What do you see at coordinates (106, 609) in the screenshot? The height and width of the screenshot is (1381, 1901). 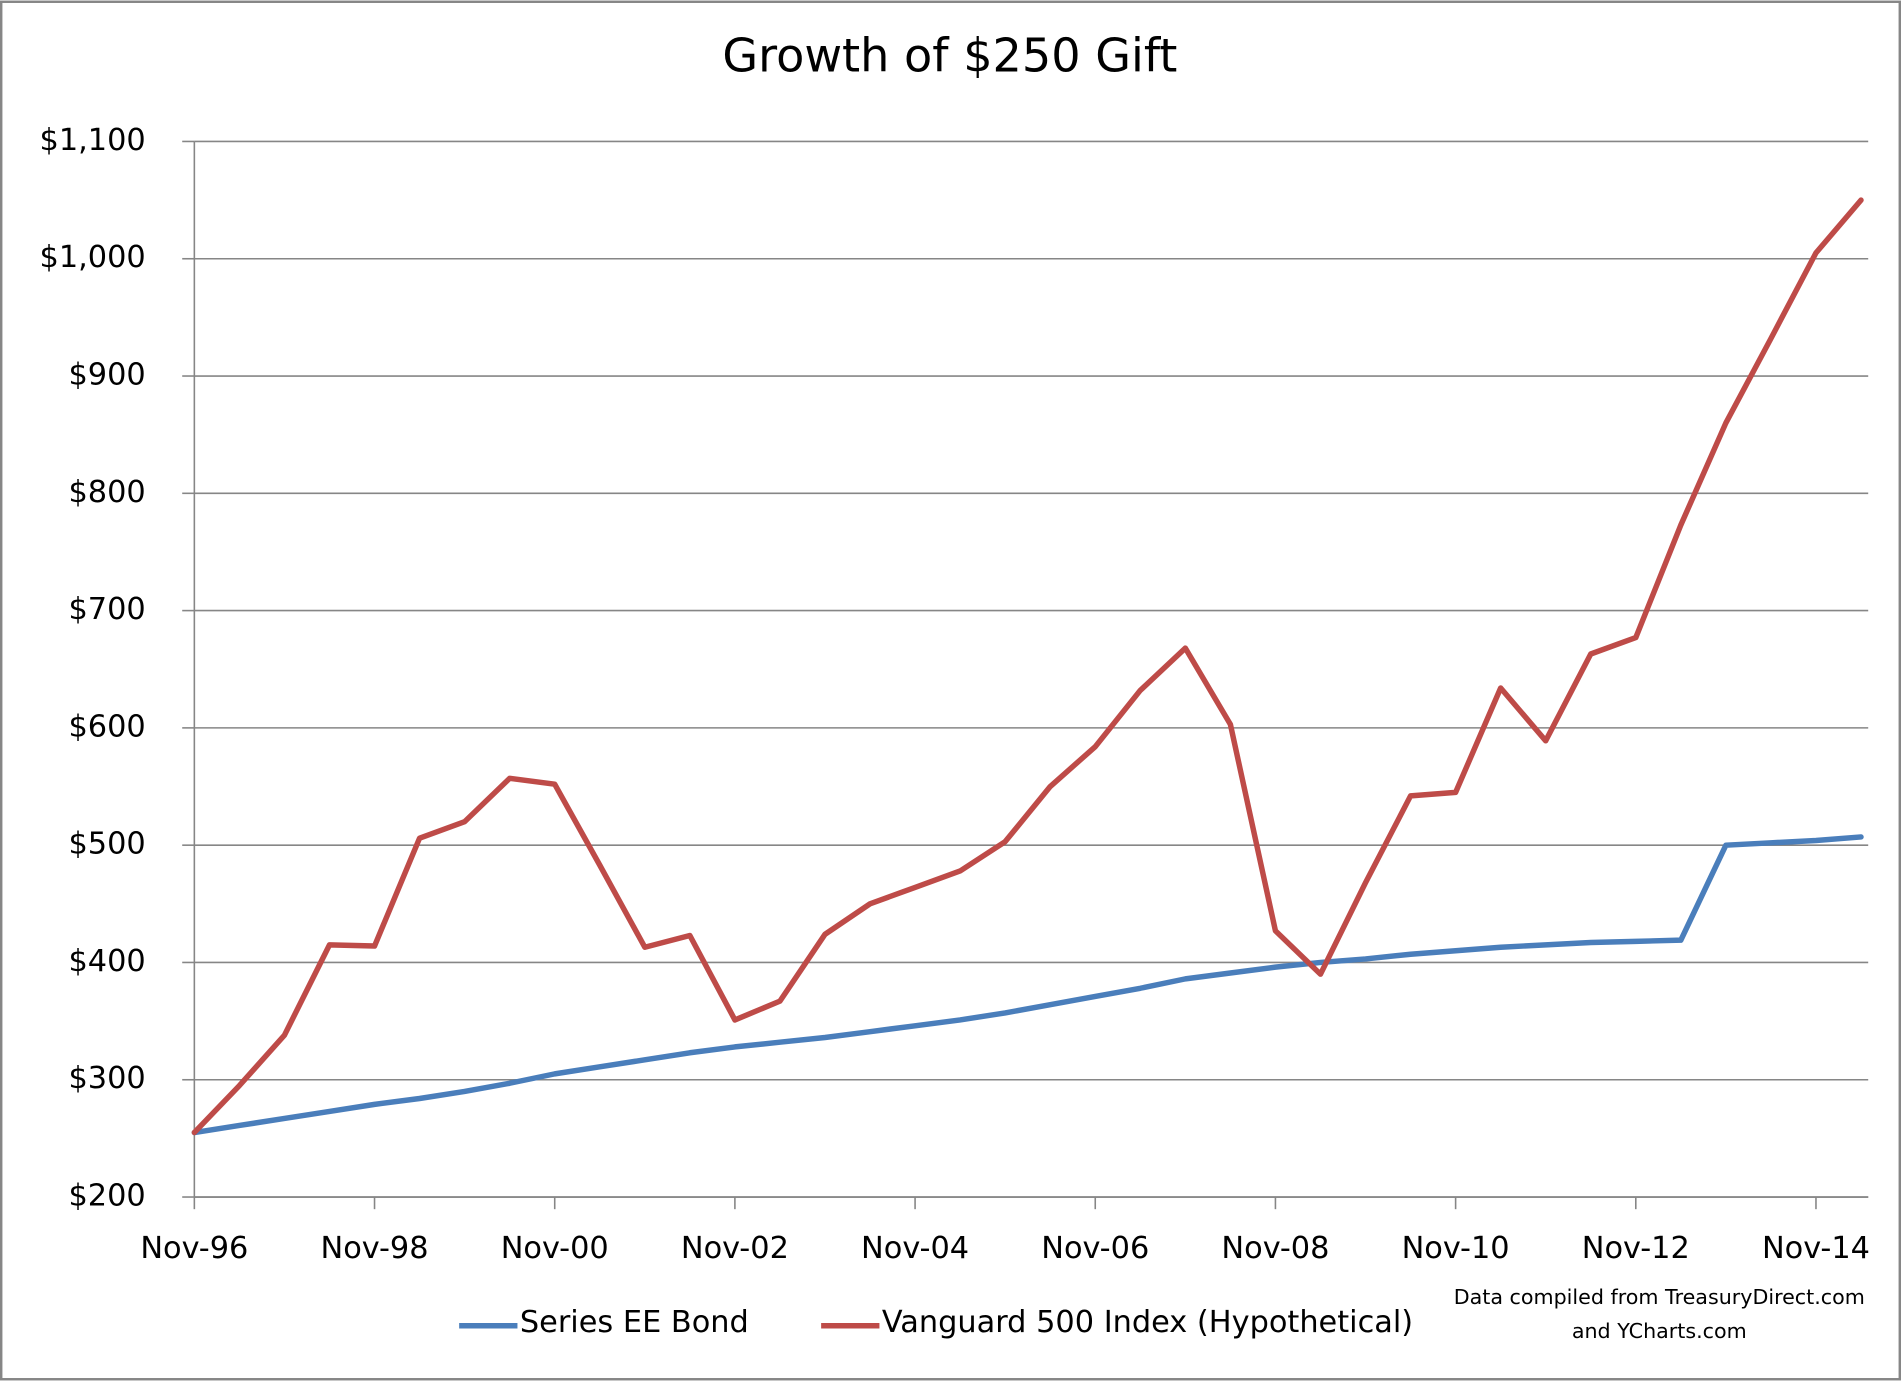 I see `y-tick-label: $700` at bounding box center [106, 609].